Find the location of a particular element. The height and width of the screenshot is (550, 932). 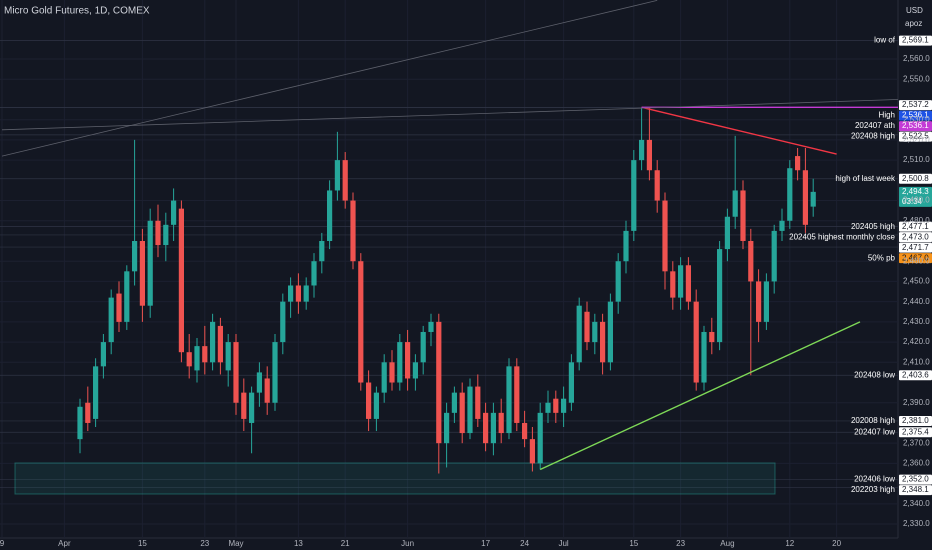

y-tick-label: 2,480.0 is located at coordinates (916, 220).